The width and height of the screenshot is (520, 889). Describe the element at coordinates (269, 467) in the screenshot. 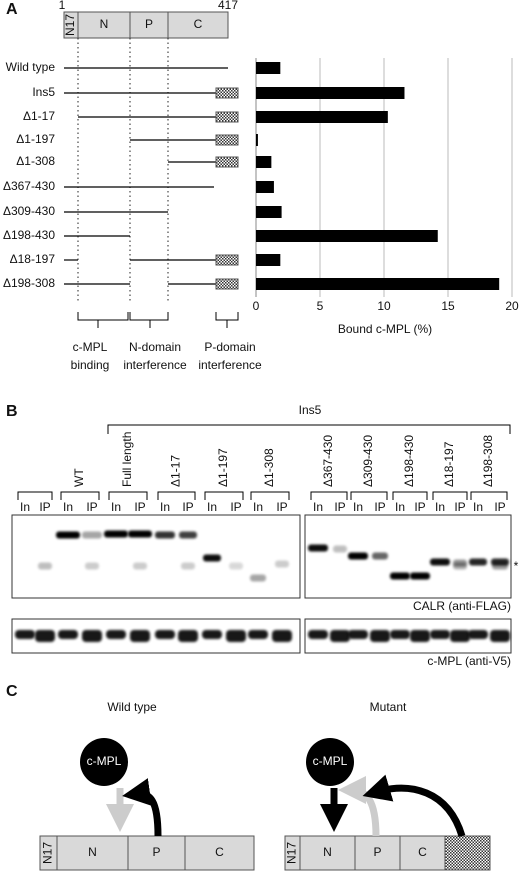

I see `lane-label: Δ1-308` at that location.